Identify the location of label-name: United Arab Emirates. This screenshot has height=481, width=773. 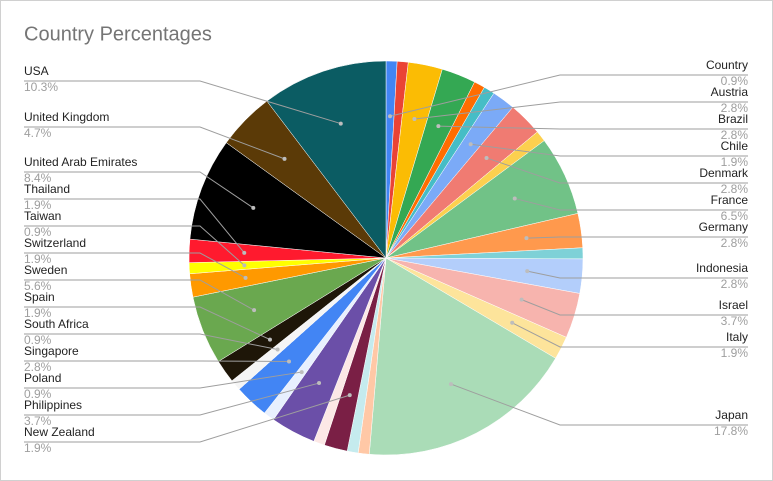
(80, 162).